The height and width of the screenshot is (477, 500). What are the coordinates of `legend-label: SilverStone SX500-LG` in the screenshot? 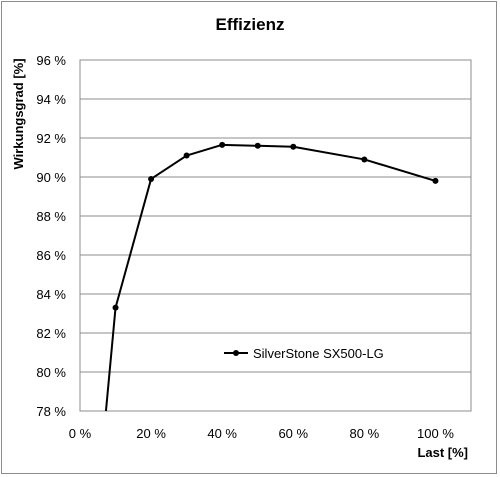 It's located at (318, 353).